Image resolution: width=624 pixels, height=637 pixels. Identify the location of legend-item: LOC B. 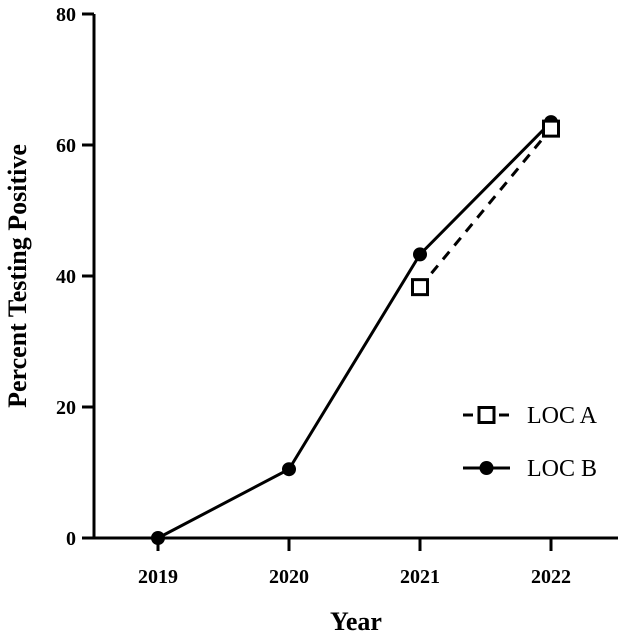
(530, 469).